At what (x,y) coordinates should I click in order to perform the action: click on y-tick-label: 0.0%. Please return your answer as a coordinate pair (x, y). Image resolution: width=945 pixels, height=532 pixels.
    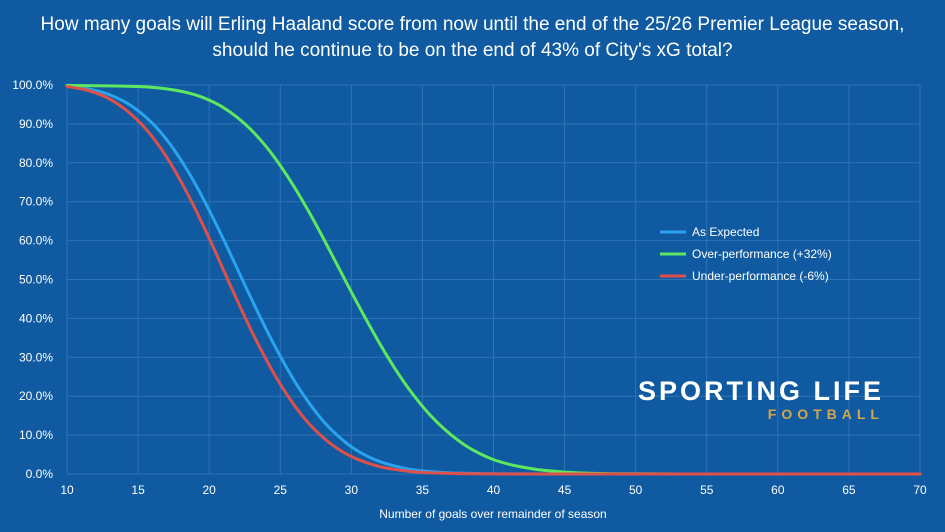
    Looking at the image, I should click on (40, 474).